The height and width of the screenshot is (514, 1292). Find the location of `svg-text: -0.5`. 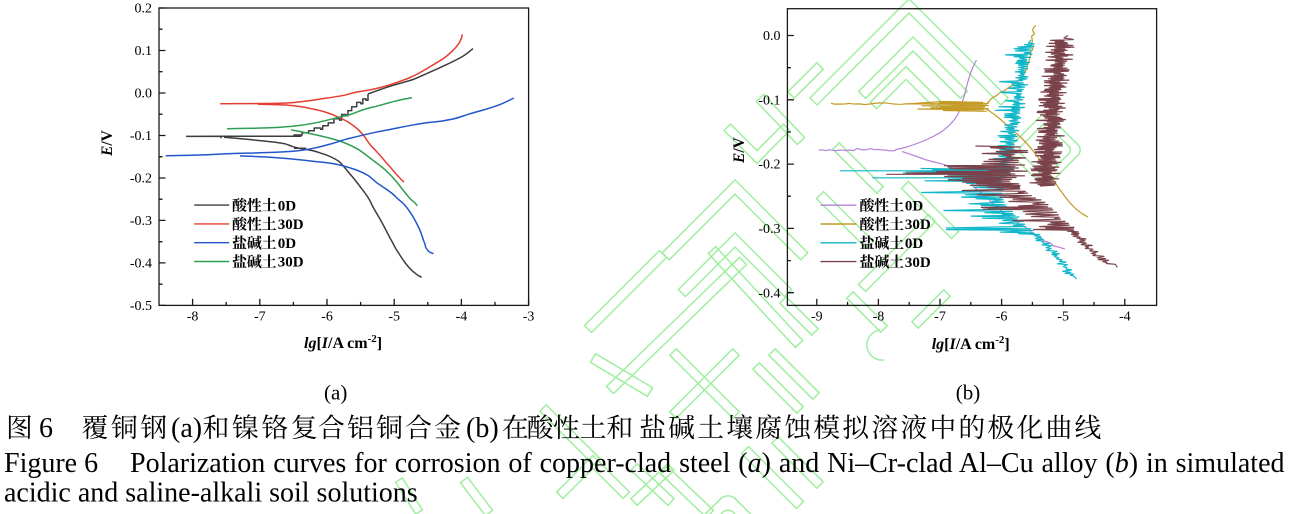

svg-text: -0.5 is located at coordinates (141, 306).